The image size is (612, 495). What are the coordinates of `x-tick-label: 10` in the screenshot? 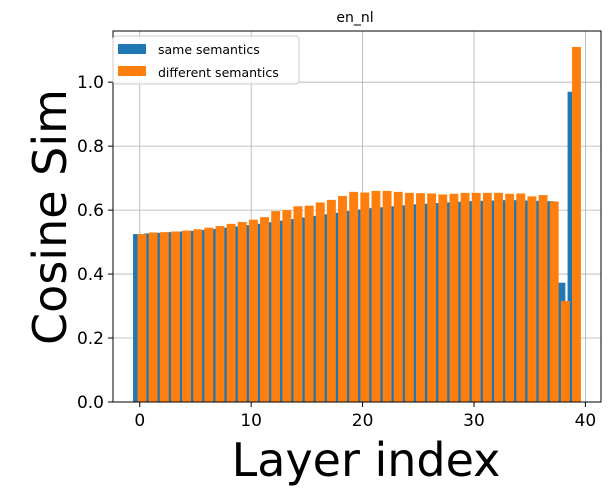 It's located at (251, 421).